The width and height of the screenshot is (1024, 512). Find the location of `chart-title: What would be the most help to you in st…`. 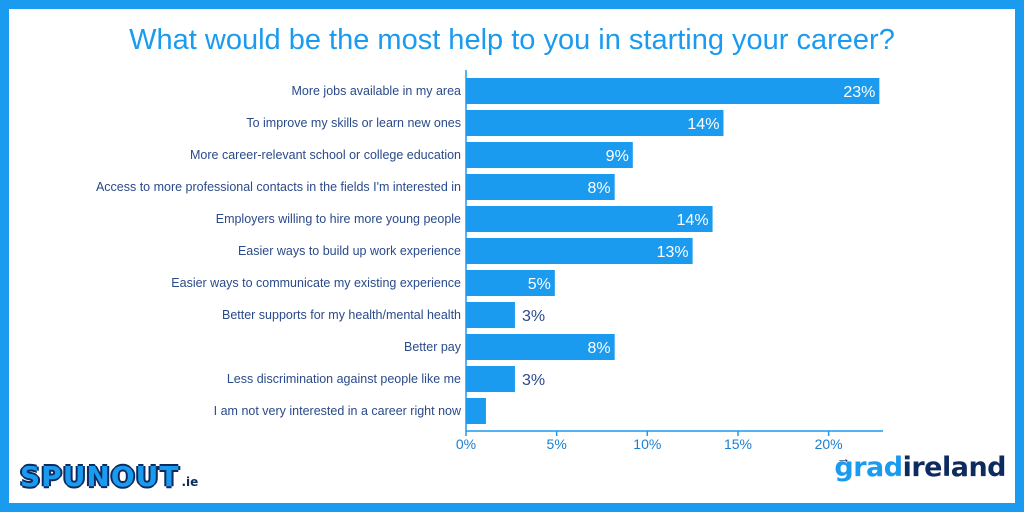

chart-title: What would be the most help to you in st… is located at coordinates (512, 40).